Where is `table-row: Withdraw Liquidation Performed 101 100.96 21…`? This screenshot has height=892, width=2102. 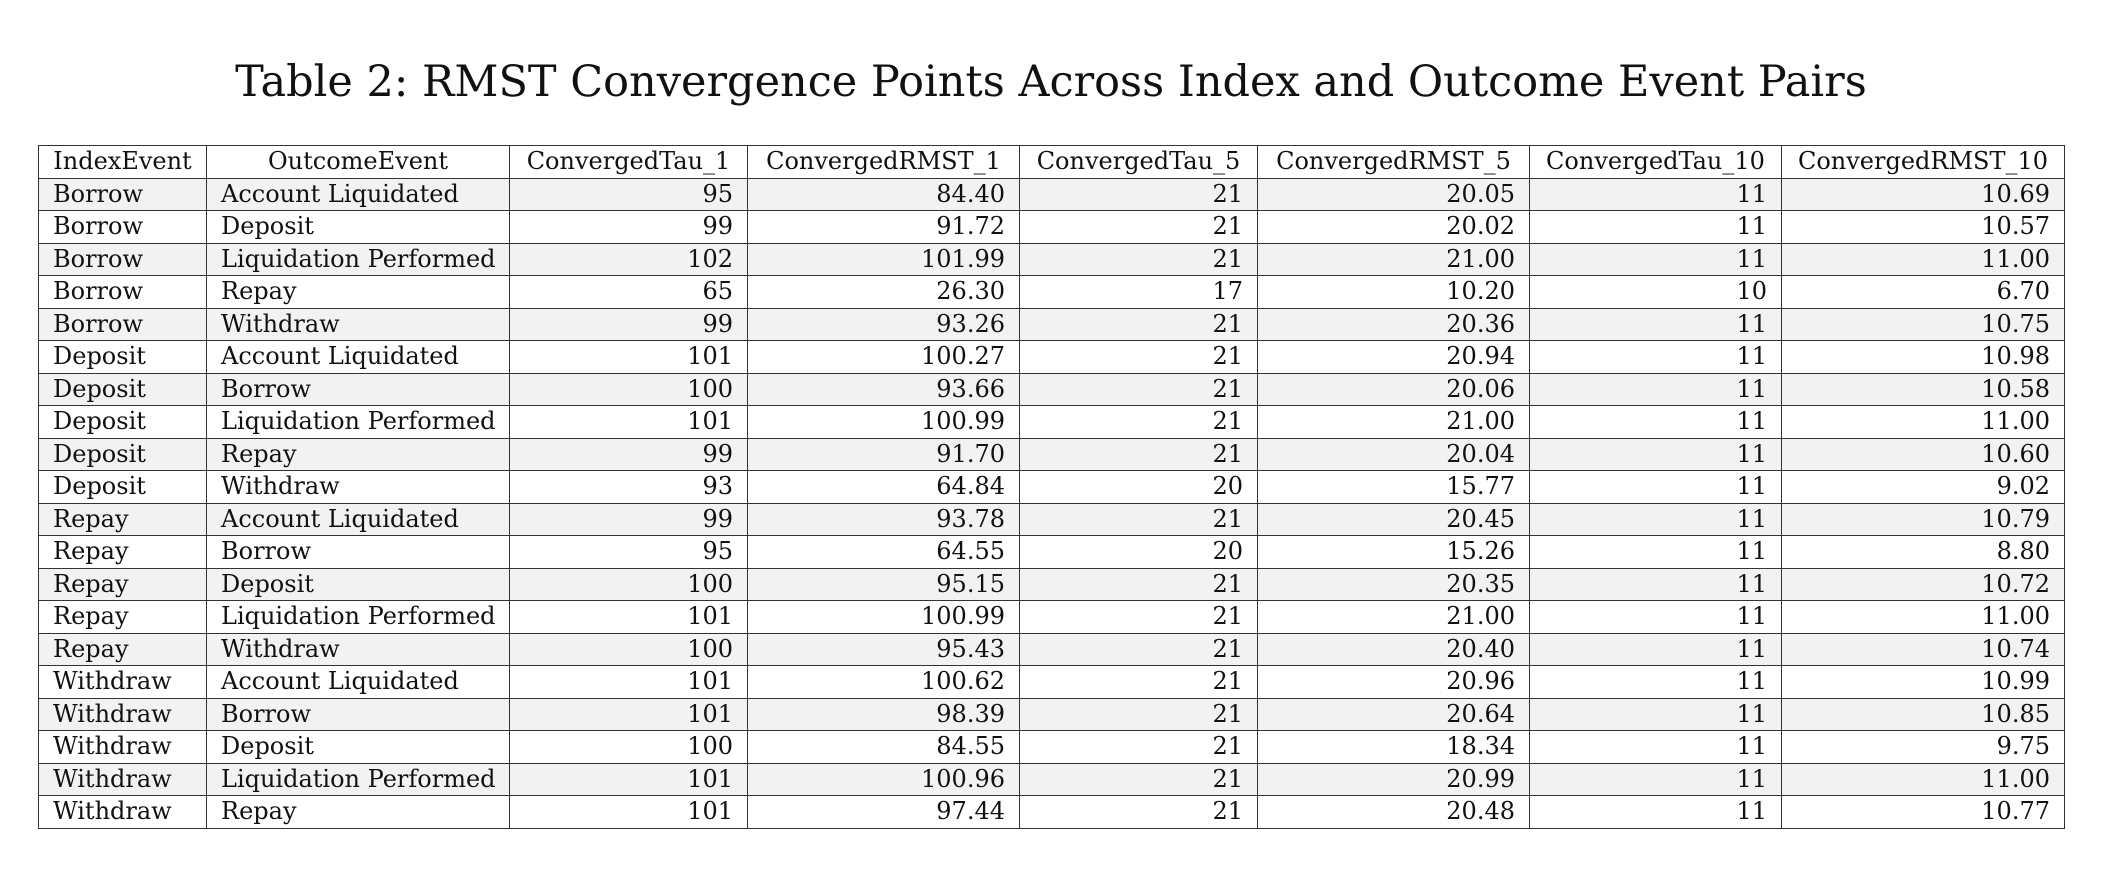
table-row: Withdraw Liquidation Performed 101 100.96 21… is located at coordinates (1051, 779).